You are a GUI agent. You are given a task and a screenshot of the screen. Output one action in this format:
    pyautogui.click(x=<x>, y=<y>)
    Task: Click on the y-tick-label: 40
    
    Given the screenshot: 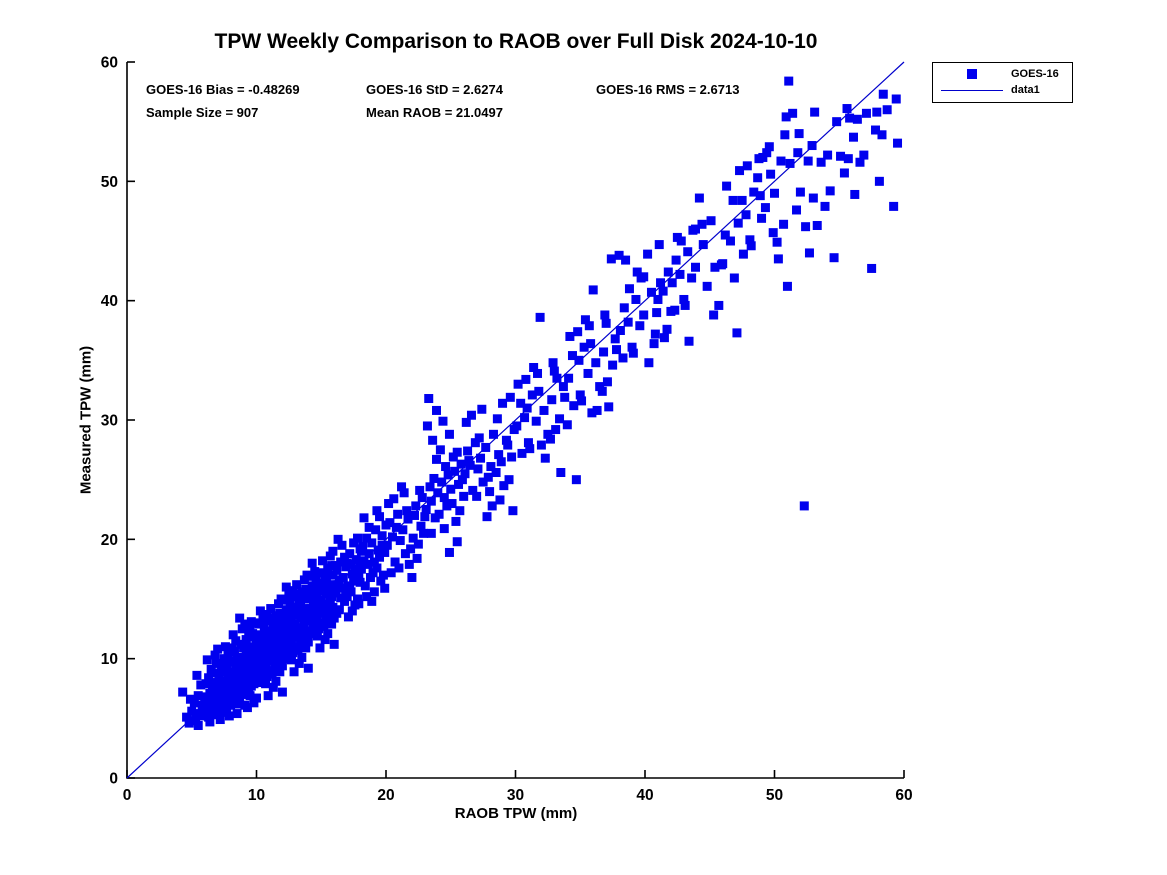 What is the action you would take?
    pyautogui.click(x=109, y=301)
    